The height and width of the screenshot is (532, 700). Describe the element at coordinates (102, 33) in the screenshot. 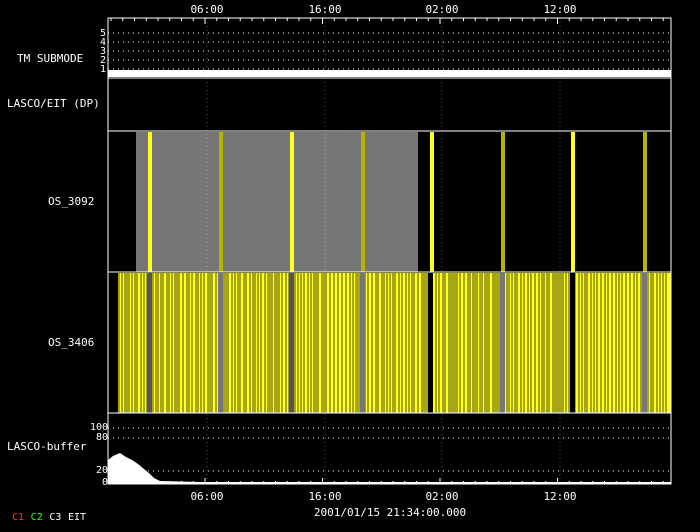

I see `tm-ytick: 5` at that location.